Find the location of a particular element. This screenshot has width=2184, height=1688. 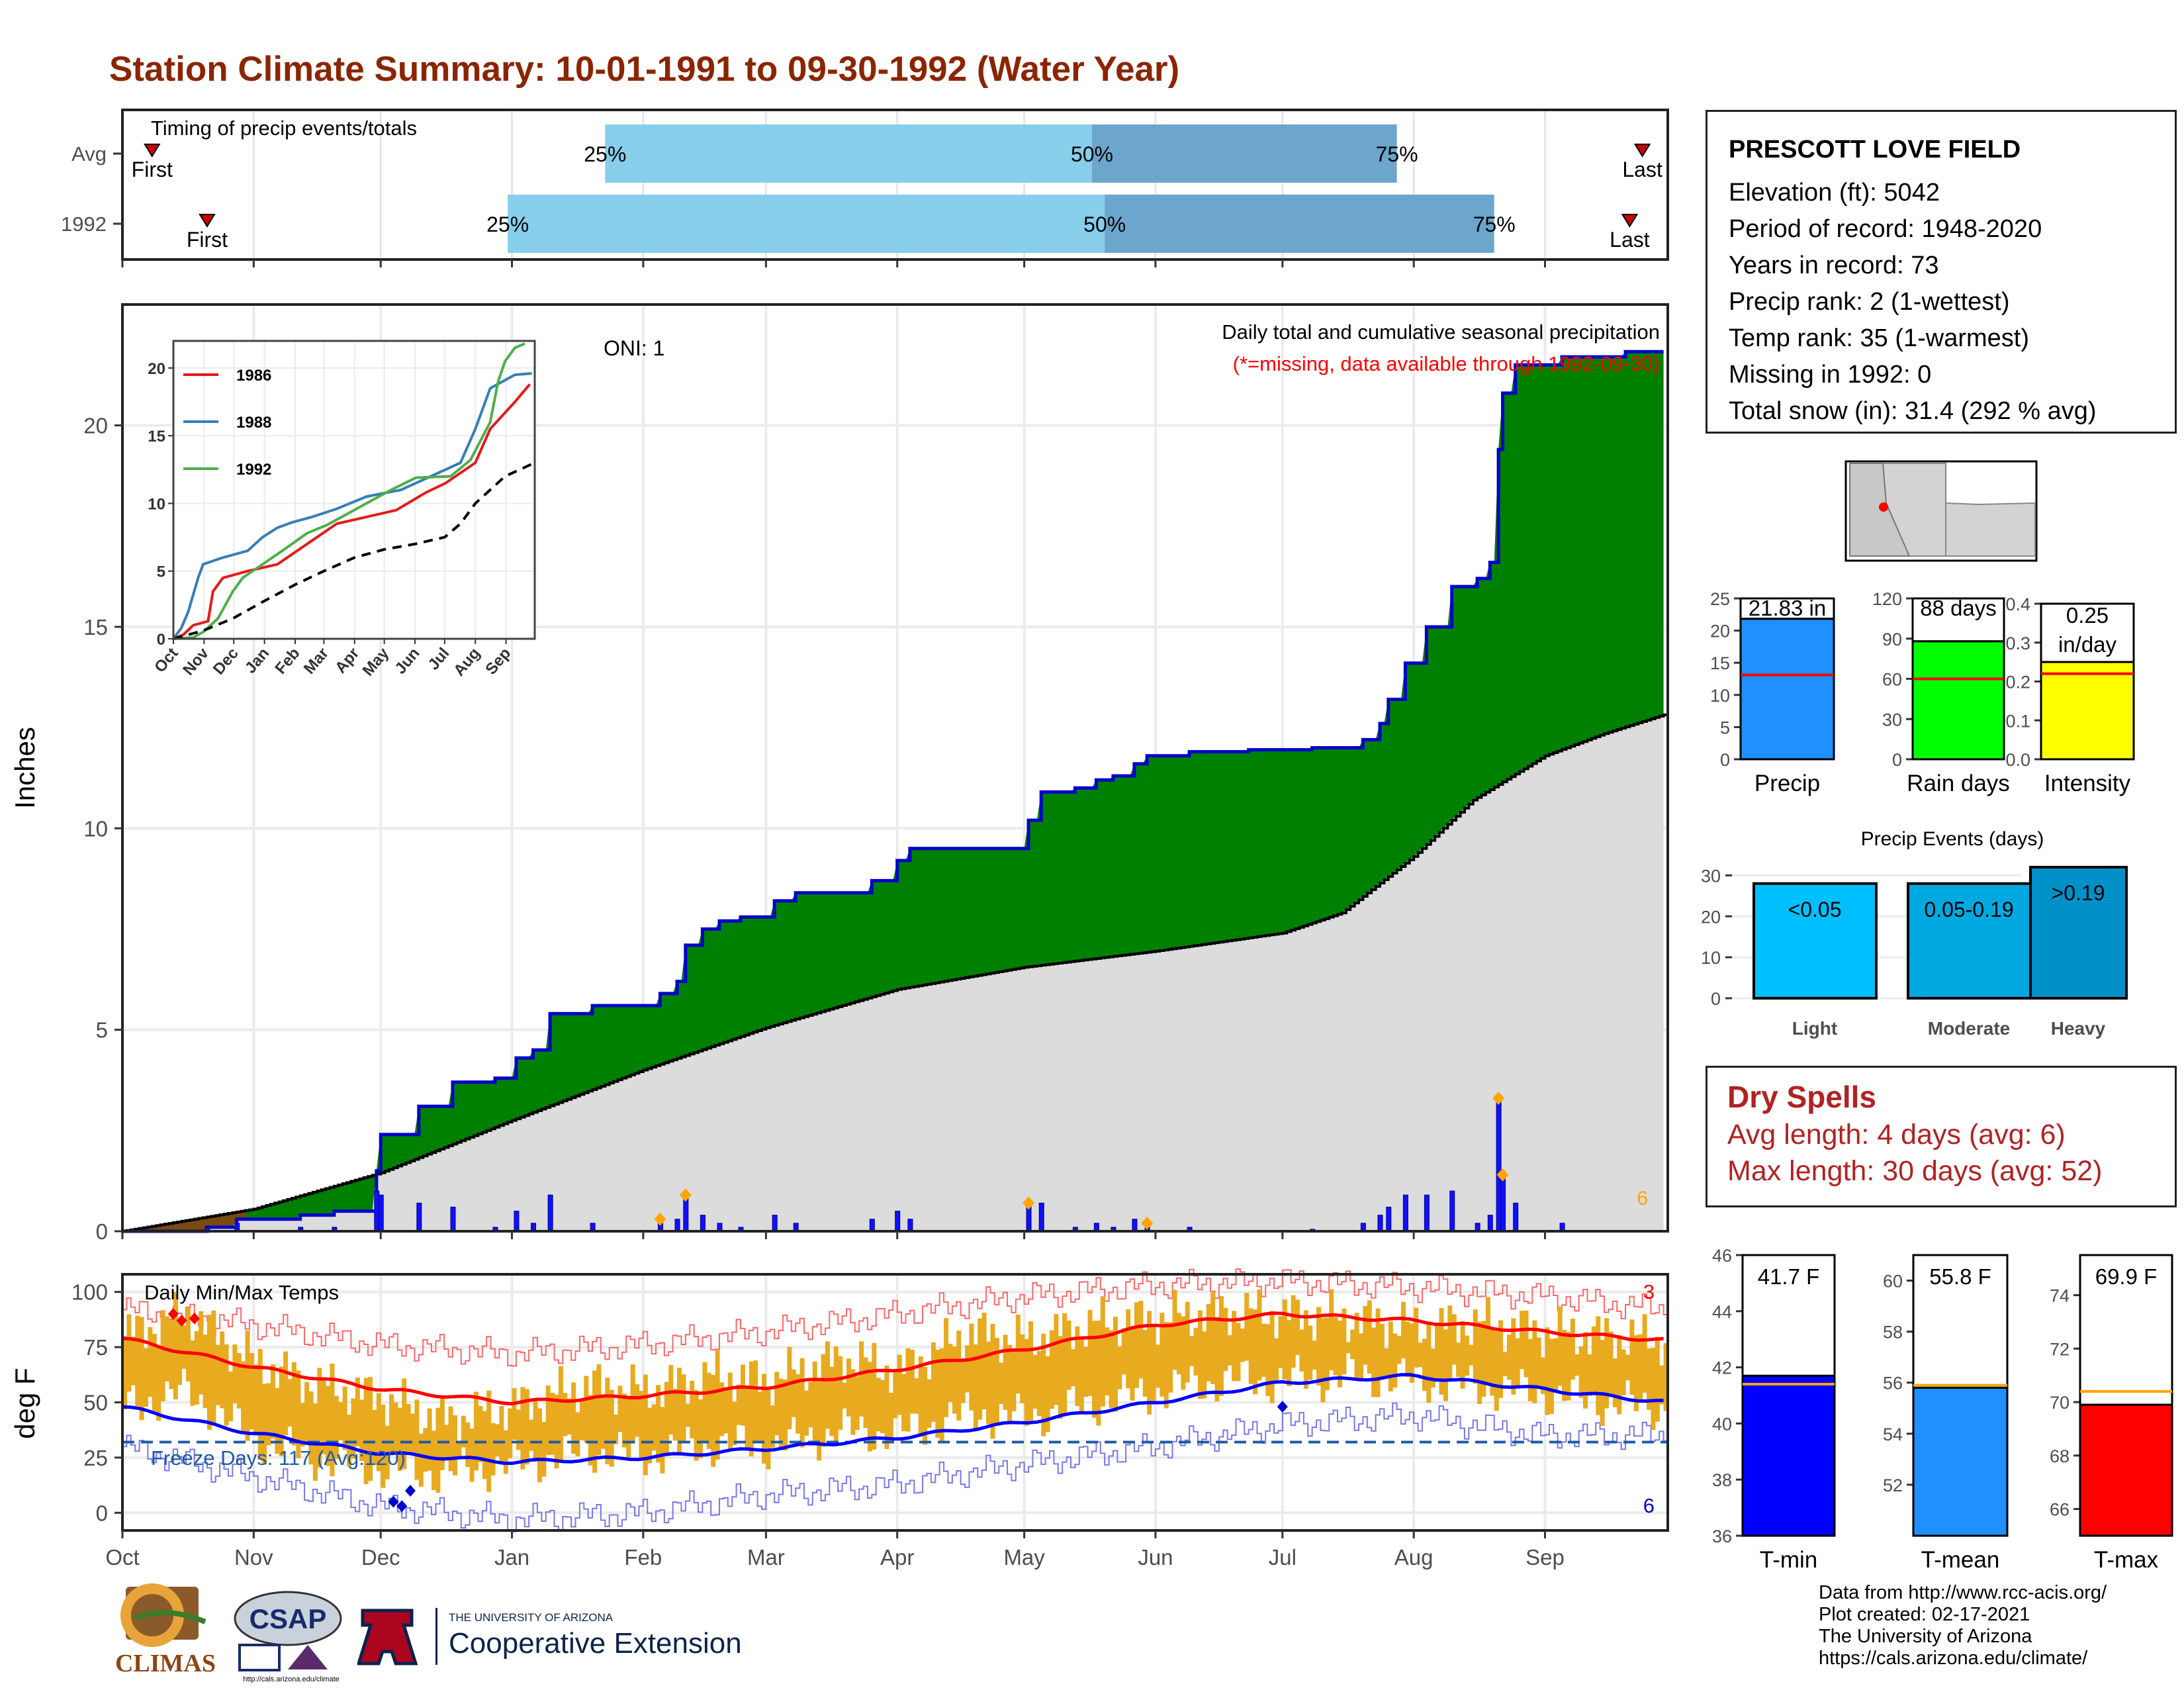

record-precip-marker is located at coordinates (1029, 1203).